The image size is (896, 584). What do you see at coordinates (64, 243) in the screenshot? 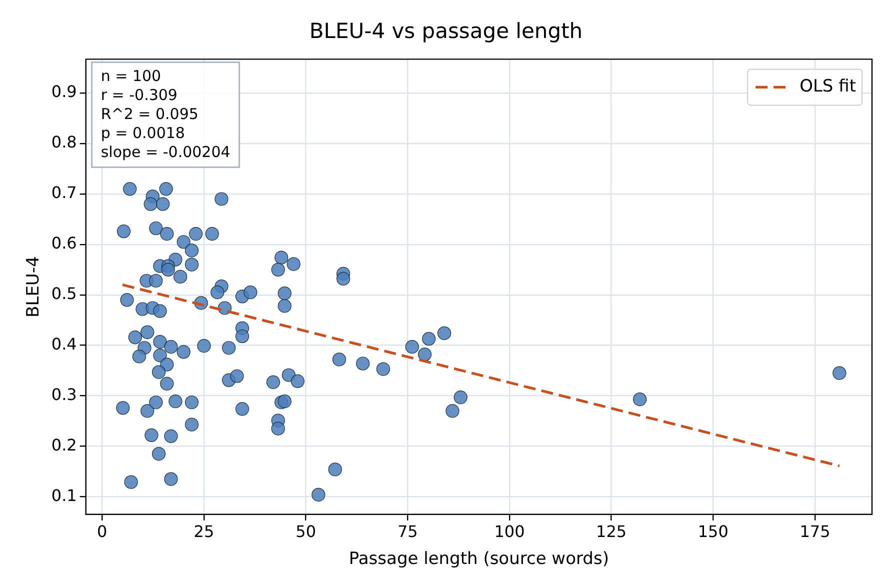
I see `y-tick-label: 0.6` at bounding box center [64, 243].